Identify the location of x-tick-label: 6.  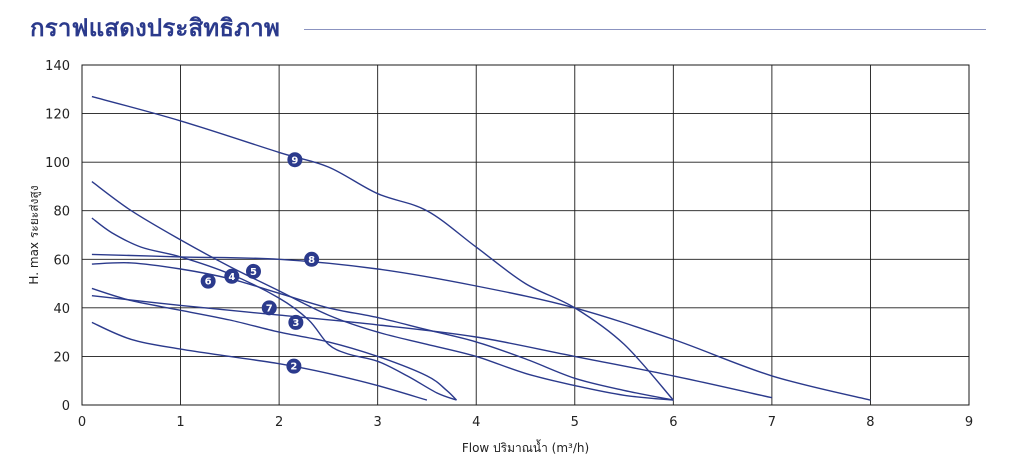
(673, 422).